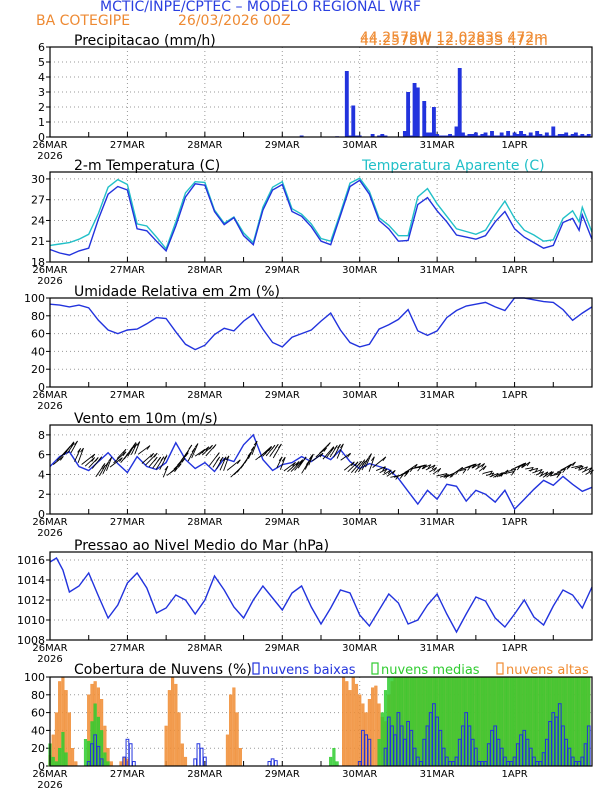  What do you see at coordinates (321, 217) in the screenshot?
I see `temp-line` at bounding box center [321, 217].